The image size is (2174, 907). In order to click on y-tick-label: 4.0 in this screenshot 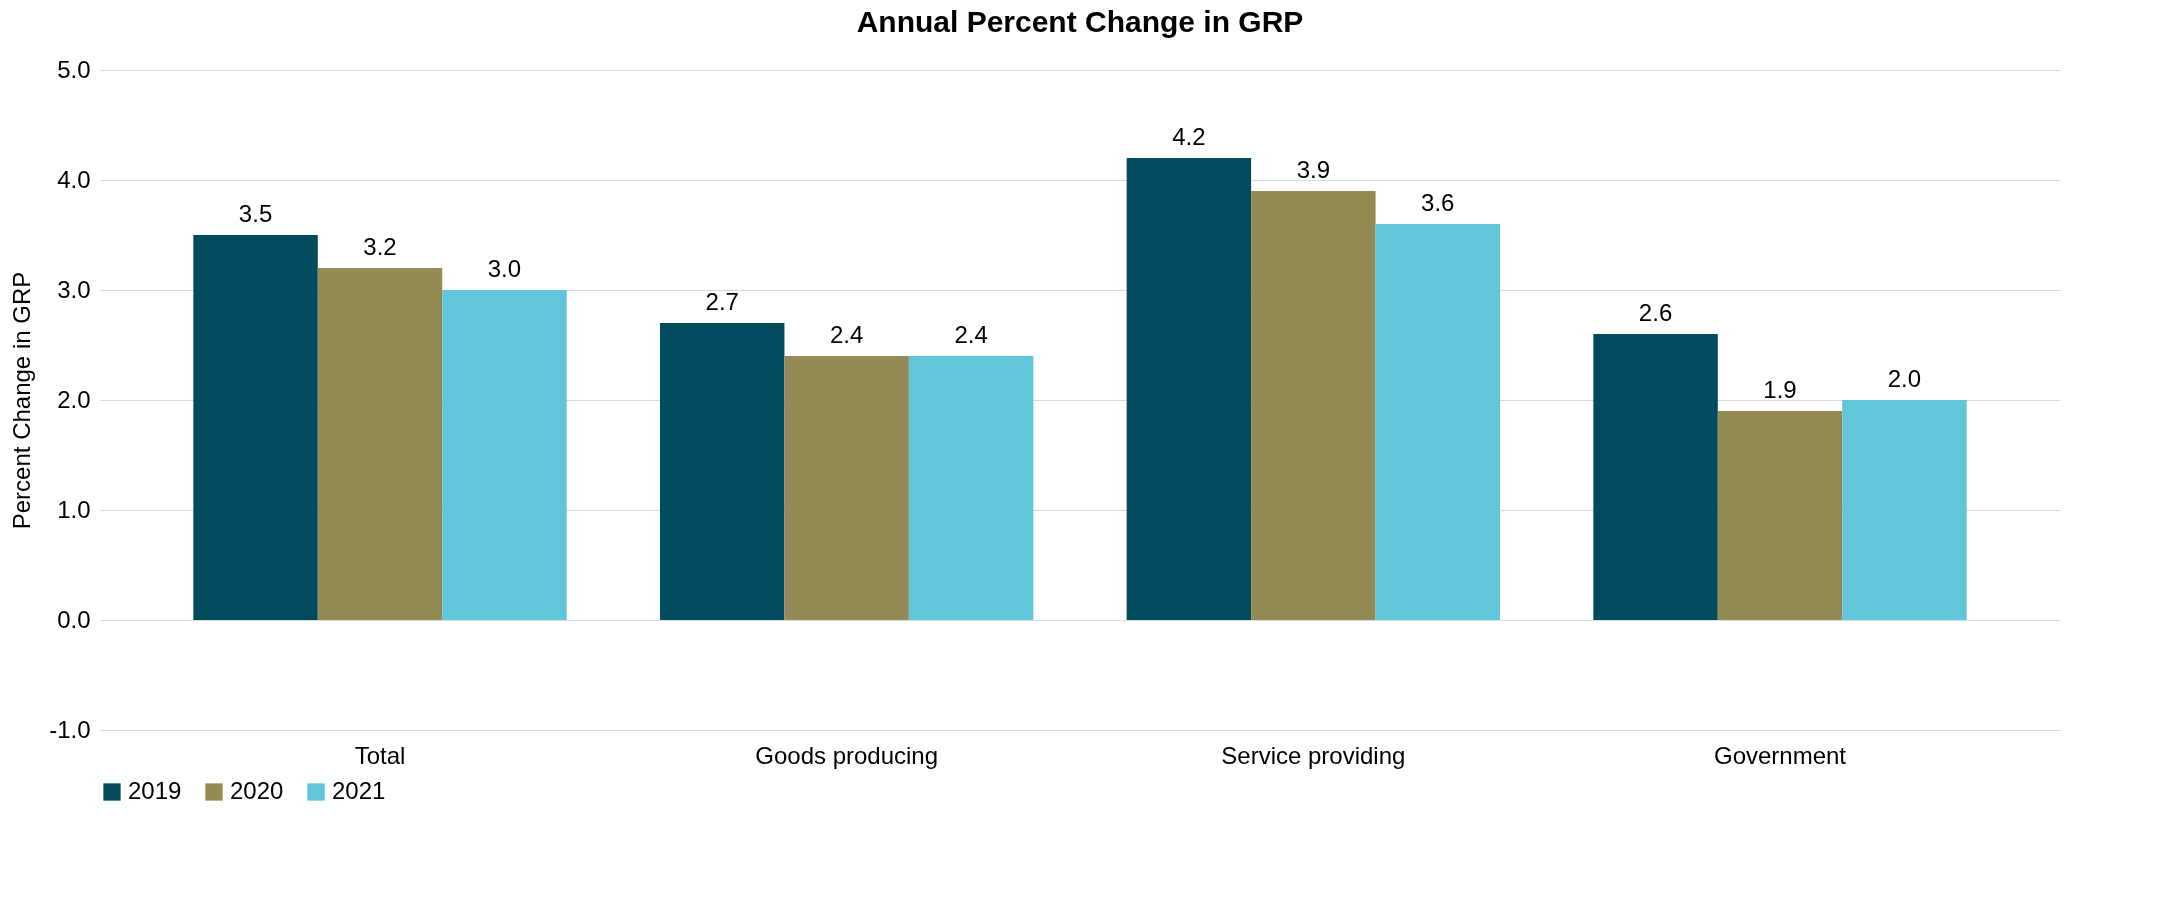, I will do `click(74, 179)`.